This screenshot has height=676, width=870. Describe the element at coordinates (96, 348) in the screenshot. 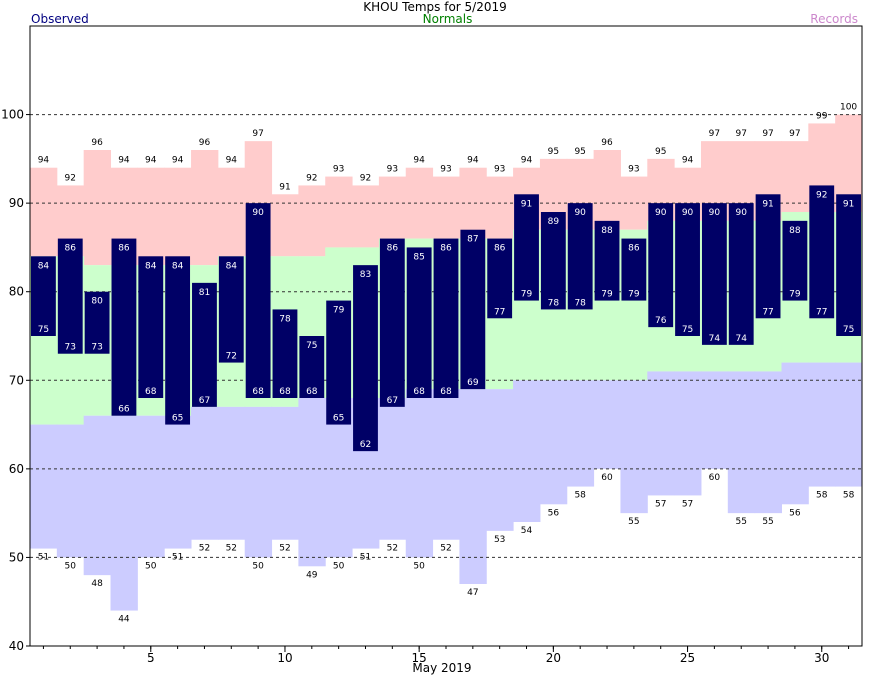

I see `observed-low-label: 73` at that location.